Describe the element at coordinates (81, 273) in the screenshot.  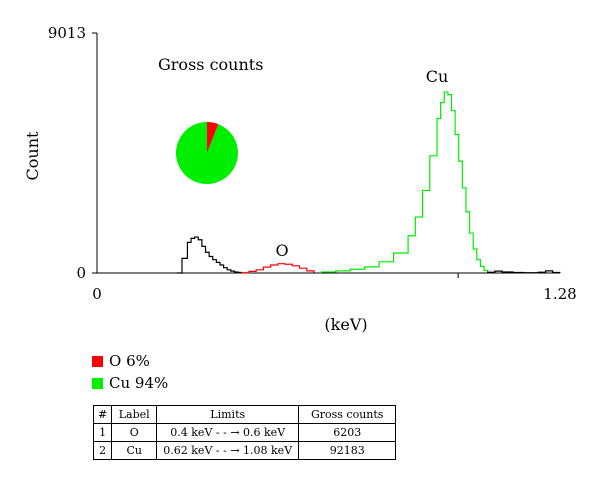
I see `y-tick-bottom: 0` at that location.